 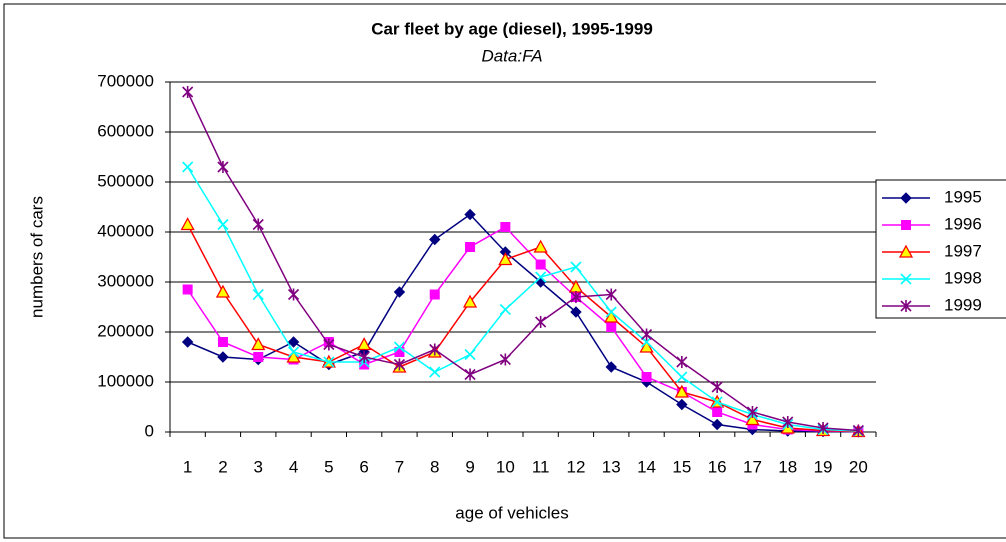 What do you see at coordinates (752, 466) in the screenshot?
I see `x-tick-label: 17` at bounding box center [752, 466].